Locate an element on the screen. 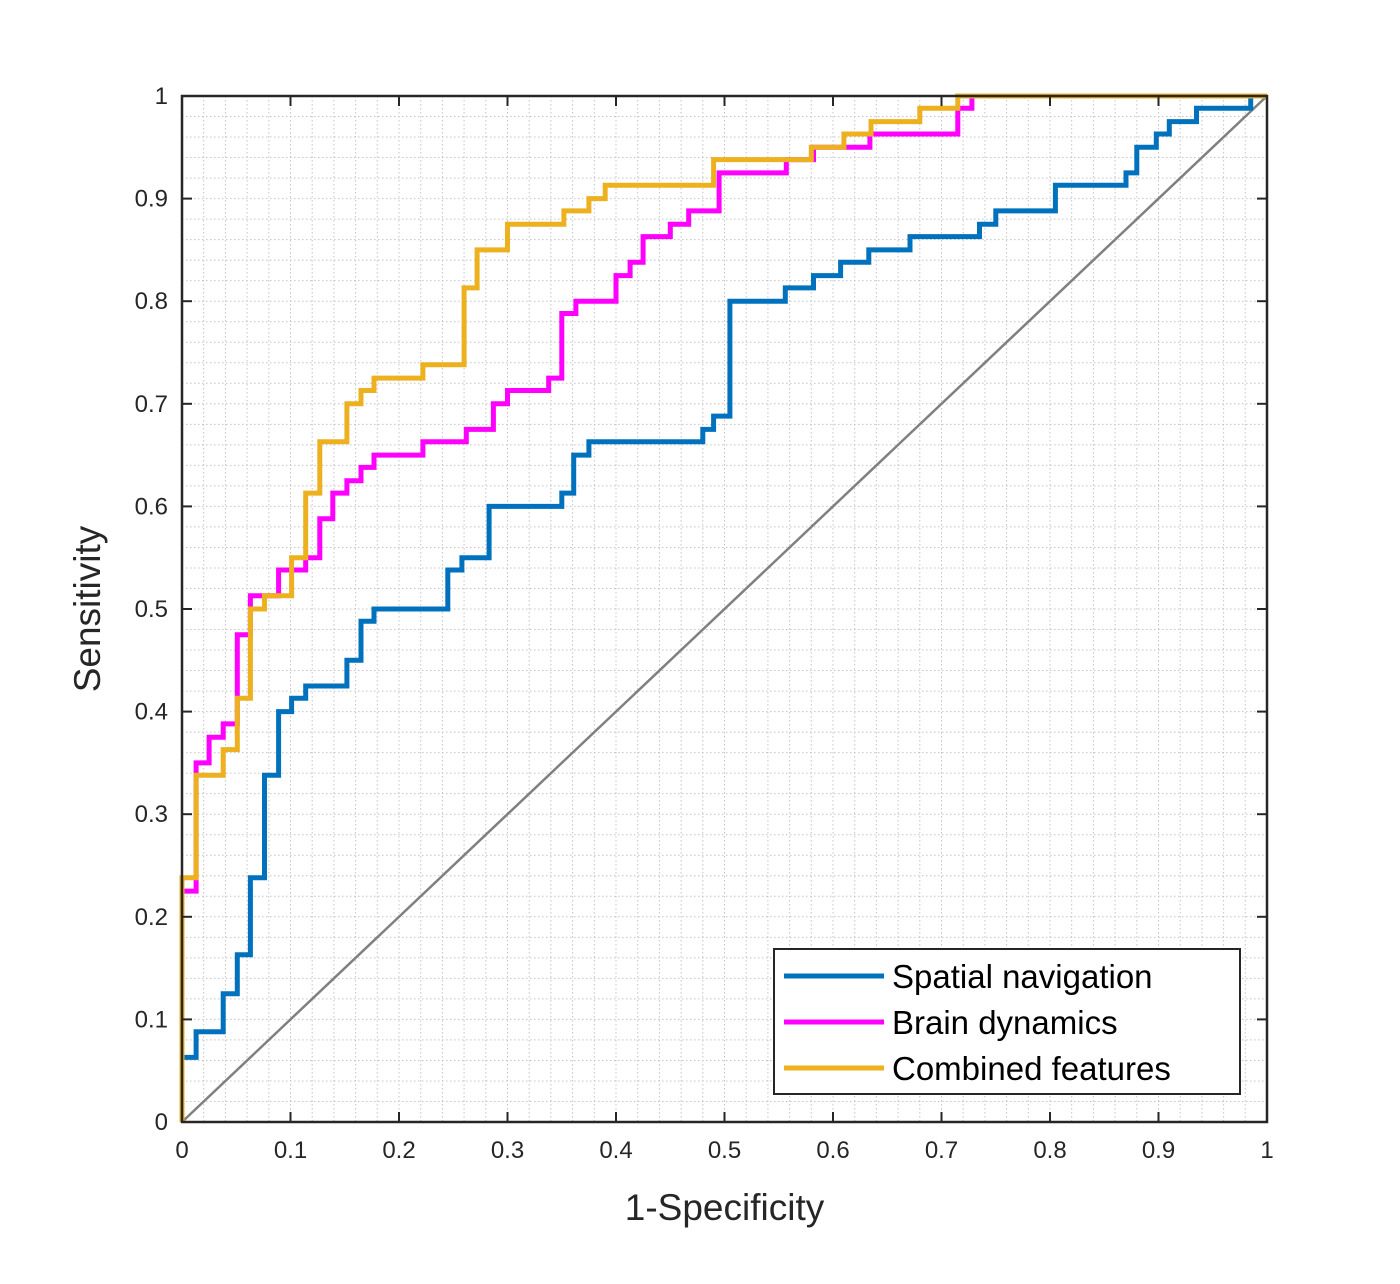  y-tick-label: 0.6 is located at coordinates (151, 506).